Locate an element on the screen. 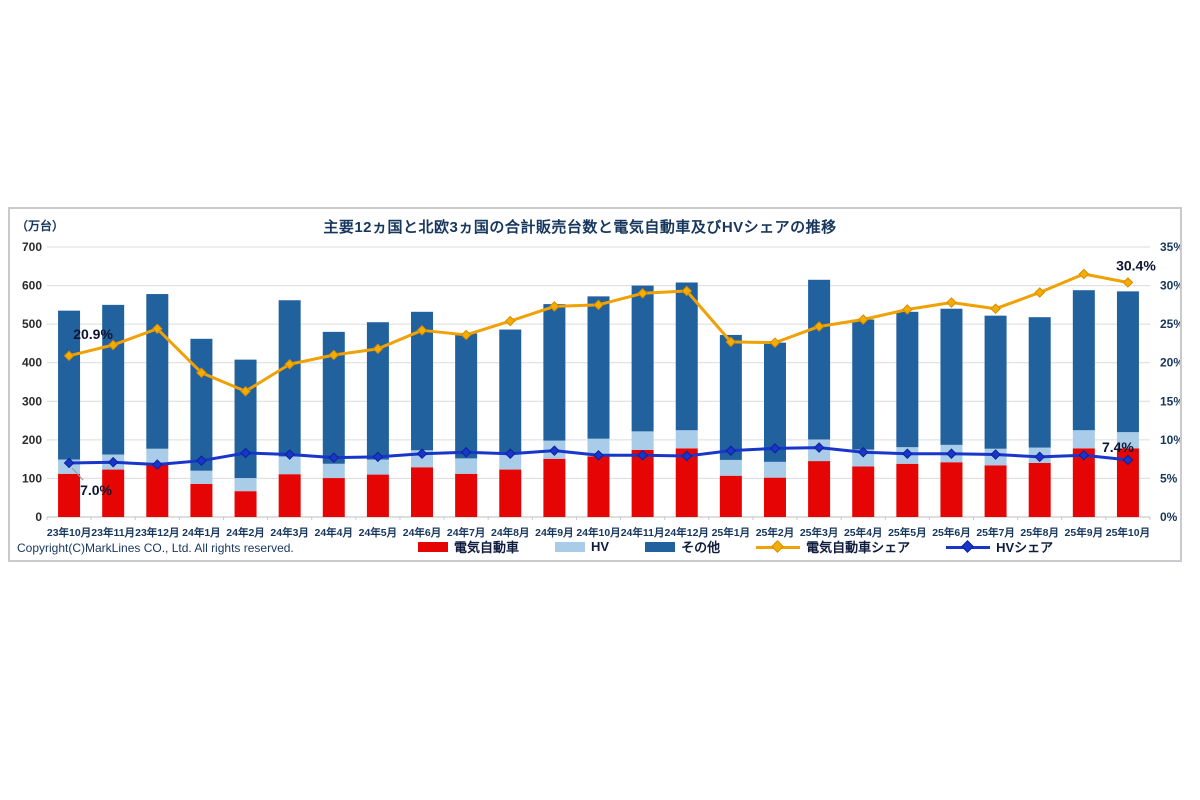 The image size is (1200, 800). legend-item-other: その他 is located at coordinates (682, 546).